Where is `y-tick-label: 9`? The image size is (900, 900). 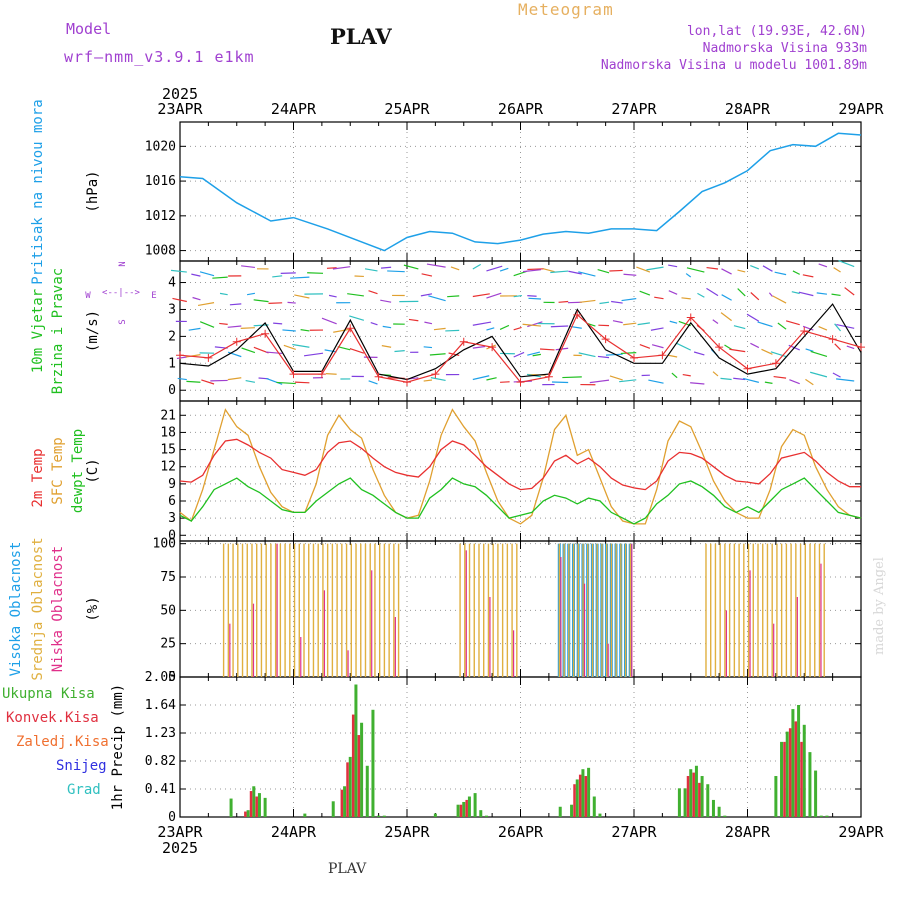 y-tick-label: 9 is located at coordinates (172, 484).